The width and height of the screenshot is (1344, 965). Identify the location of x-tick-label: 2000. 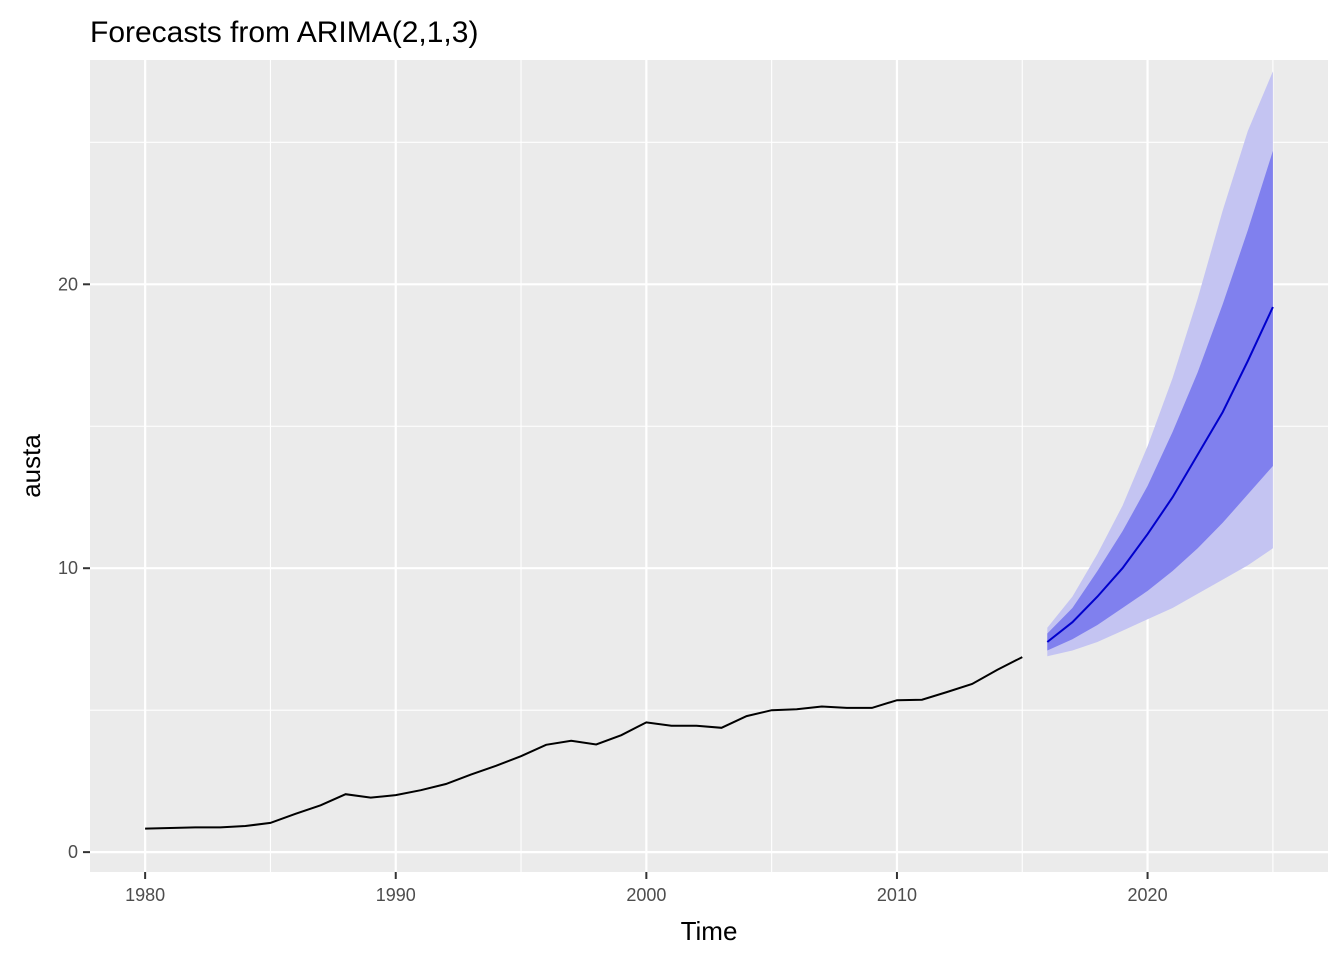
(646, 895).